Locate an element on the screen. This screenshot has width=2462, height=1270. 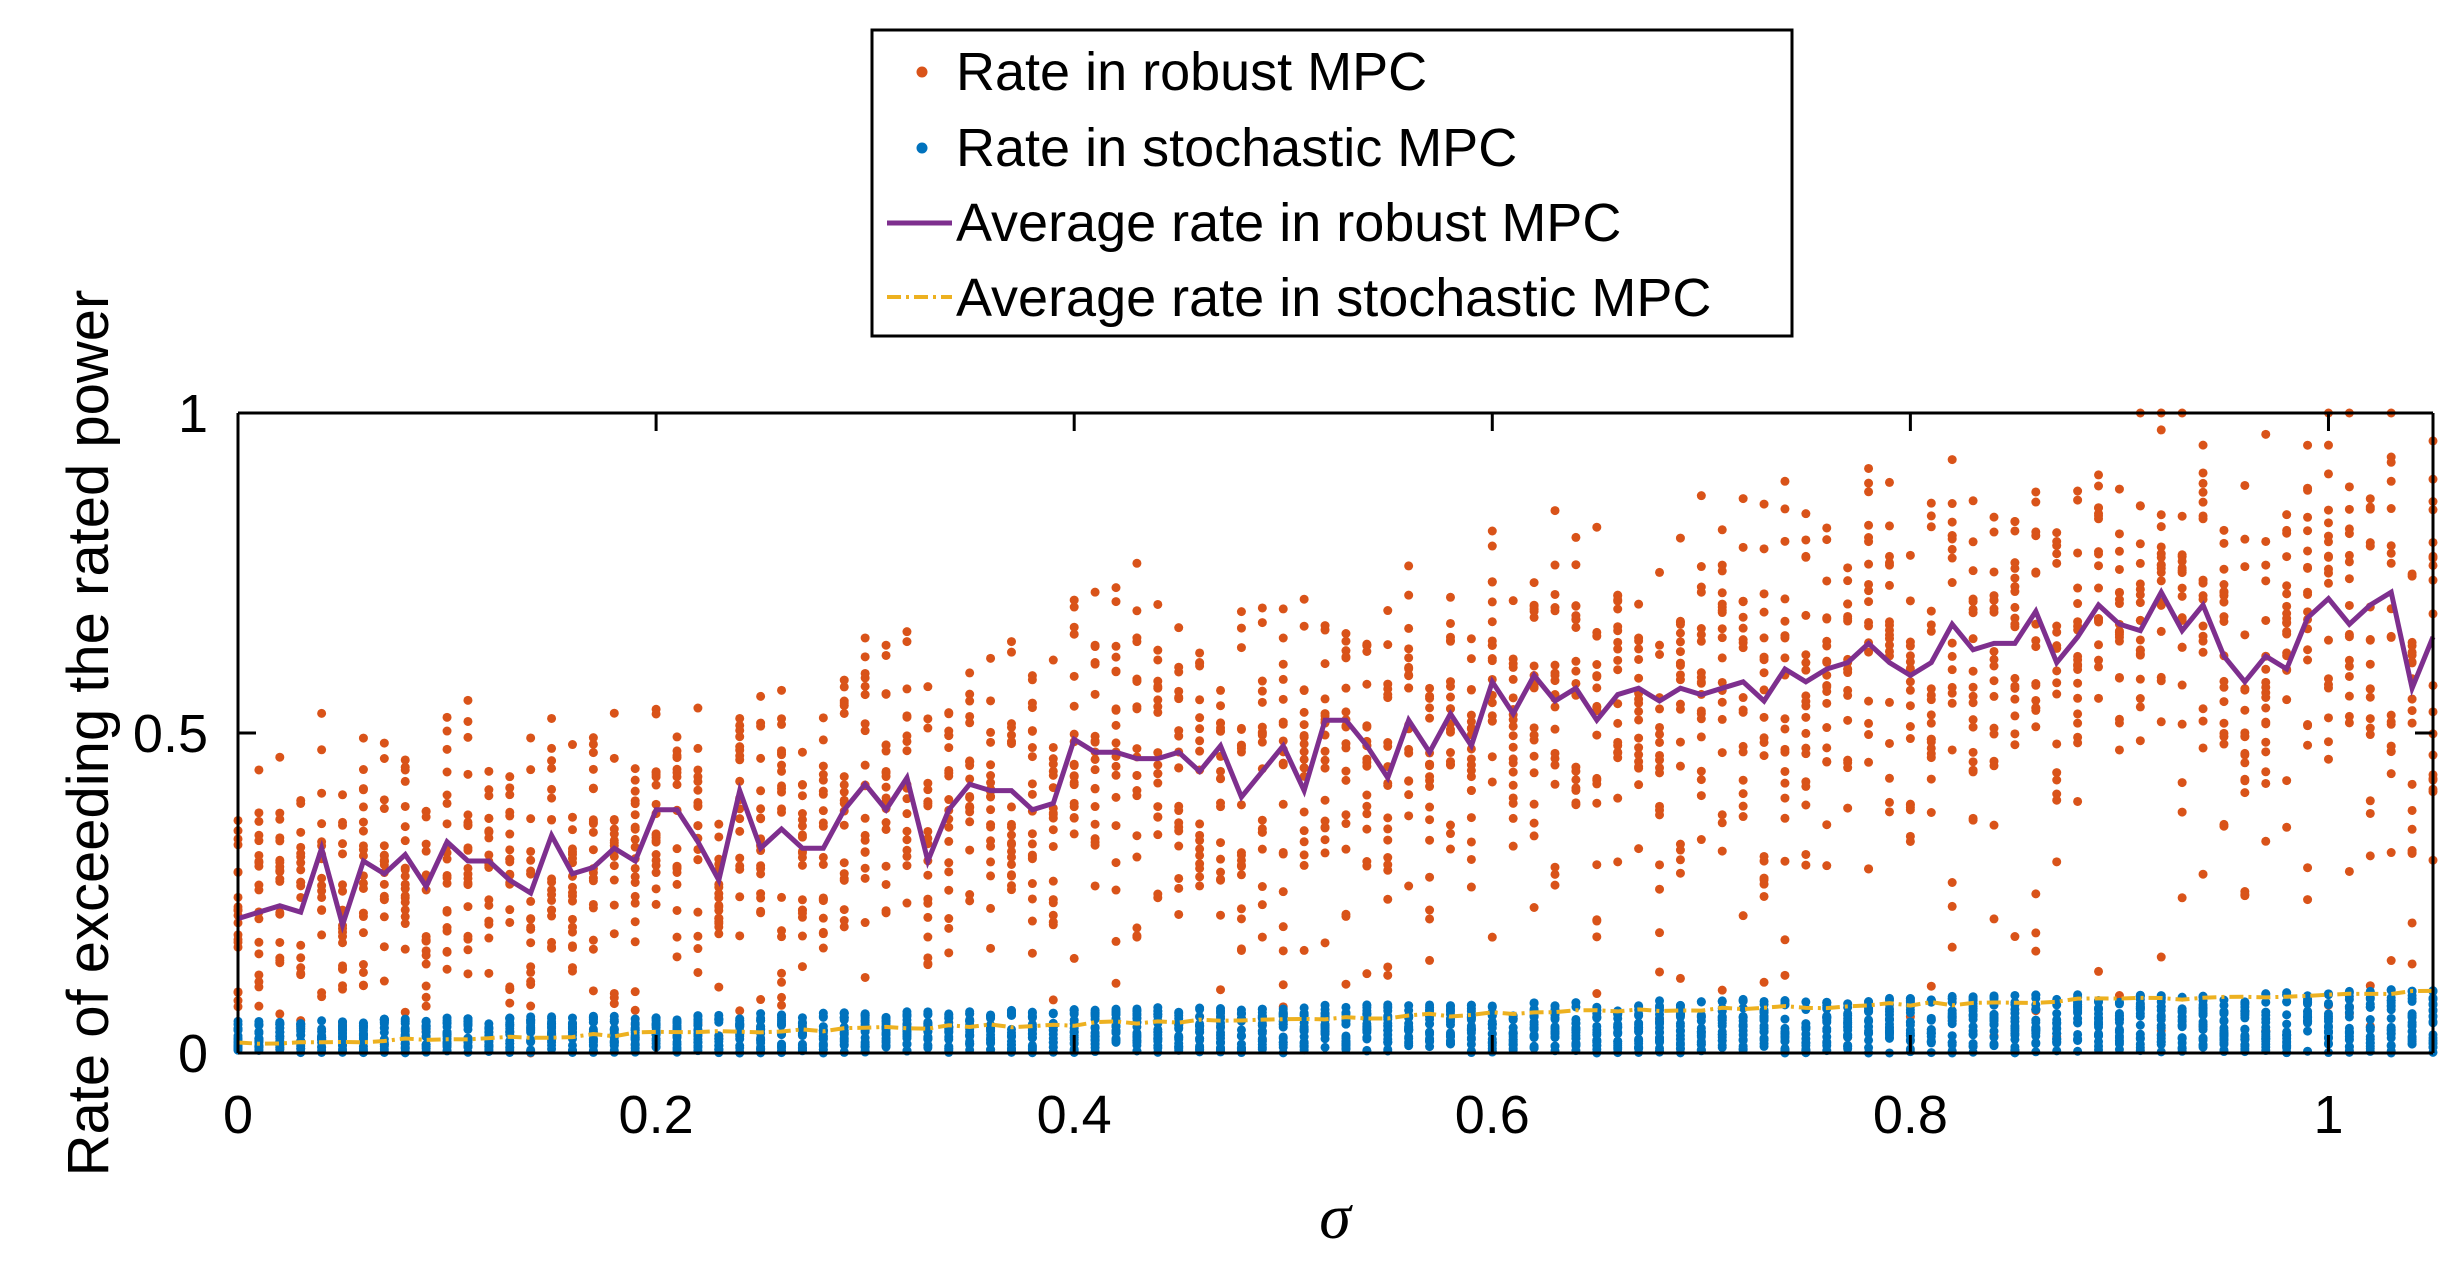
x-axis-label: σ is located at coordinates (1336, 1216).